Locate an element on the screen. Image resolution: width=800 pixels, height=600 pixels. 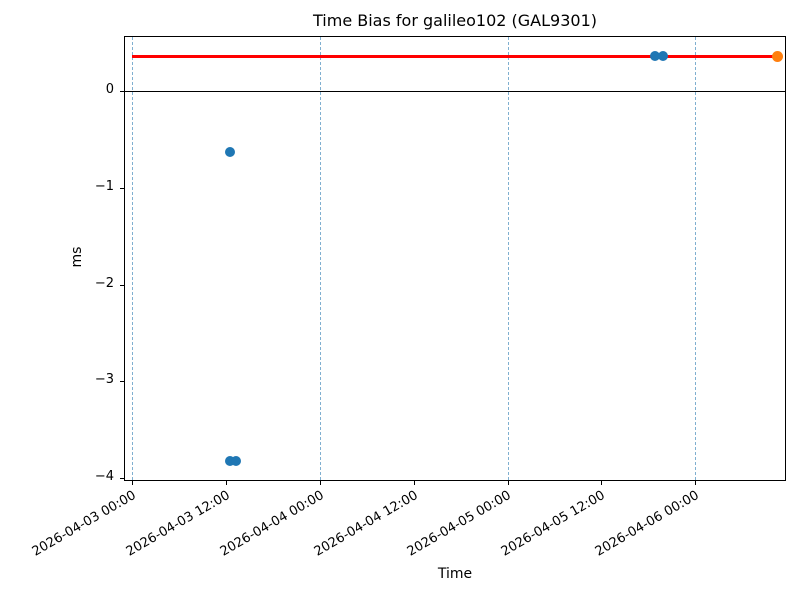
x-tick-label: 2026-04-04 00:00 is located at coordinates (272, 524).